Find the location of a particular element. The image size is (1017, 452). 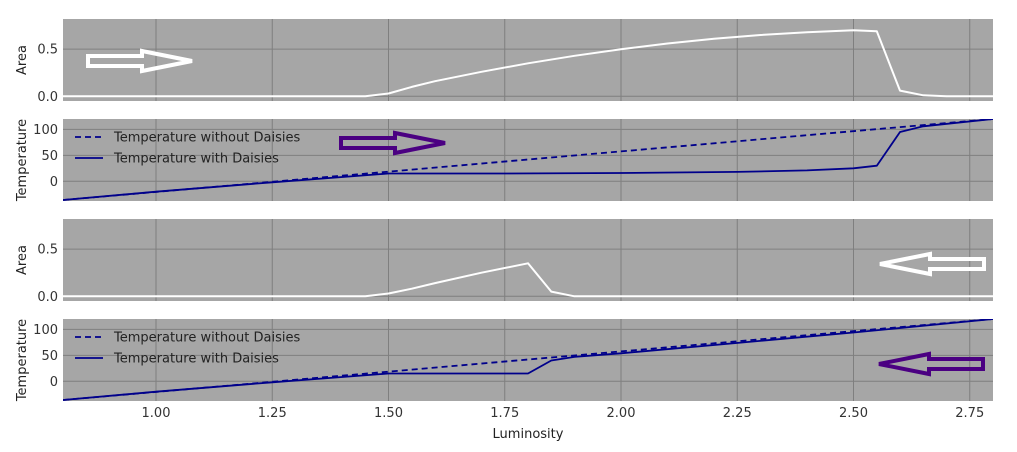

x-tick-label: 1.50 is located at coordinates (388, 413).